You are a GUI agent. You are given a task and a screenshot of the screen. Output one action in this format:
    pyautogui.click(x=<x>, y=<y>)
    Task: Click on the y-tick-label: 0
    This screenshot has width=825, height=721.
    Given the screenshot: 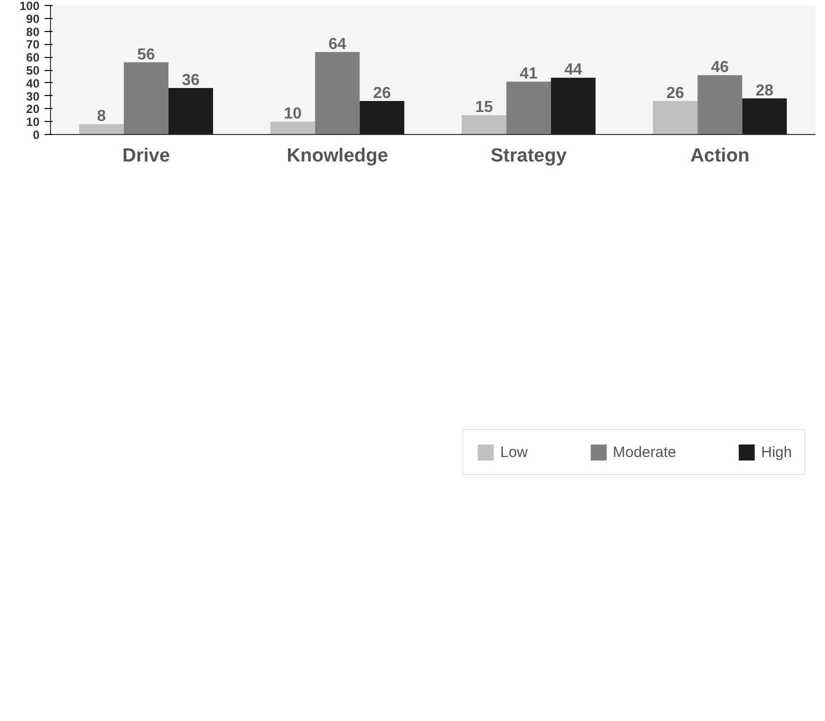 What is the action you would take?
    pyautogui.click(x=36, y=135)
    